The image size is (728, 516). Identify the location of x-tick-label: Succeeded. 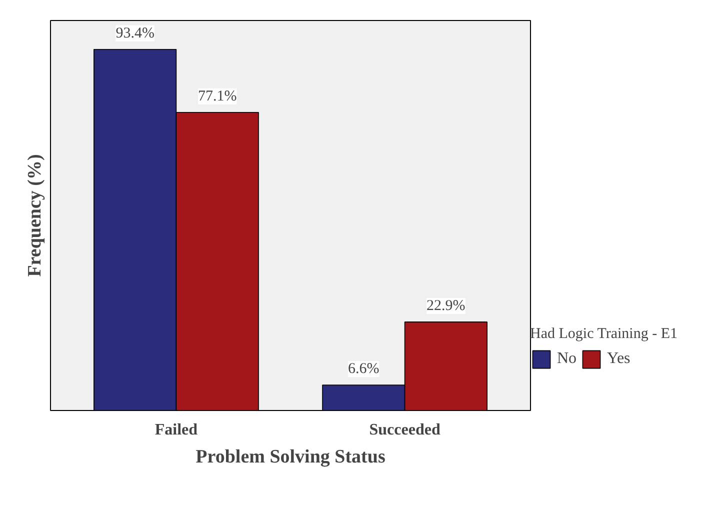
(404, 430).